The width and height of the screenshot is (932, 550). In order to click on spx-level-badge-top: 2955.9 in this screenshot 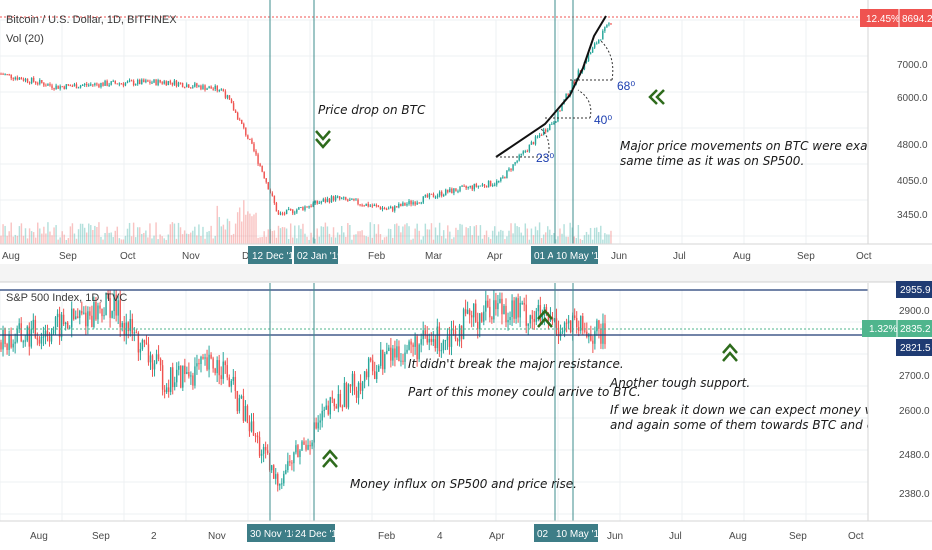, I will do `click(914, 289)`.